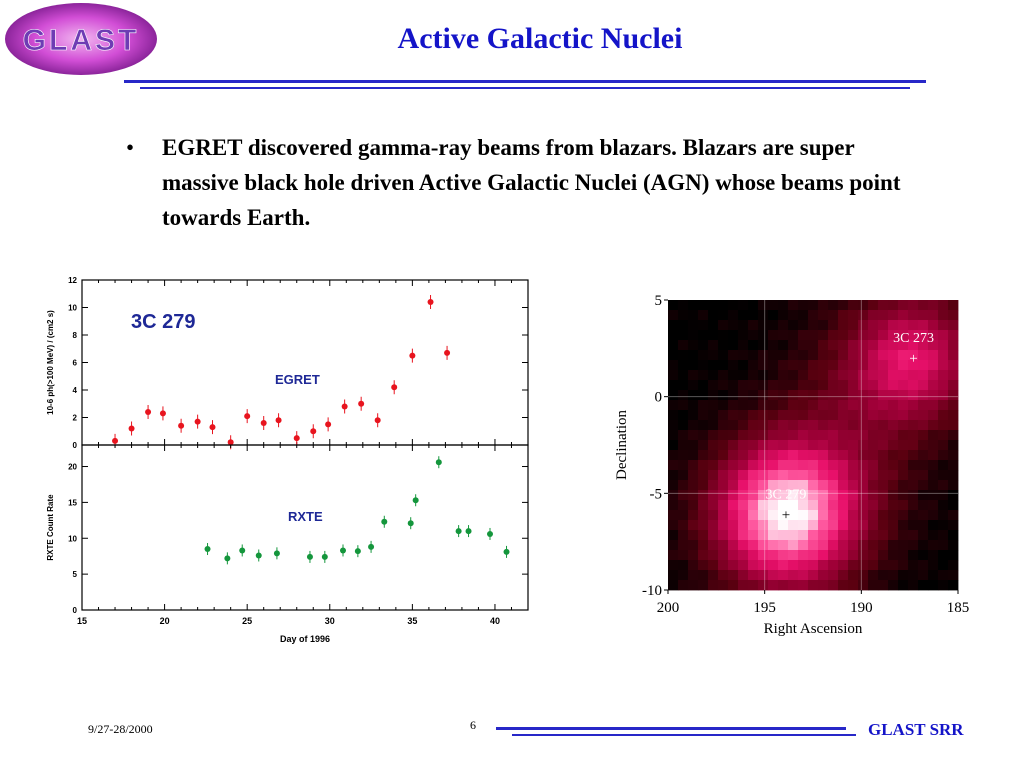 This screenshot has width=1024, height=768. What do you see at coordinates (75, 445) in the screenshot?
I see `y-tick-label: 0` at bounding box center [75, 445].